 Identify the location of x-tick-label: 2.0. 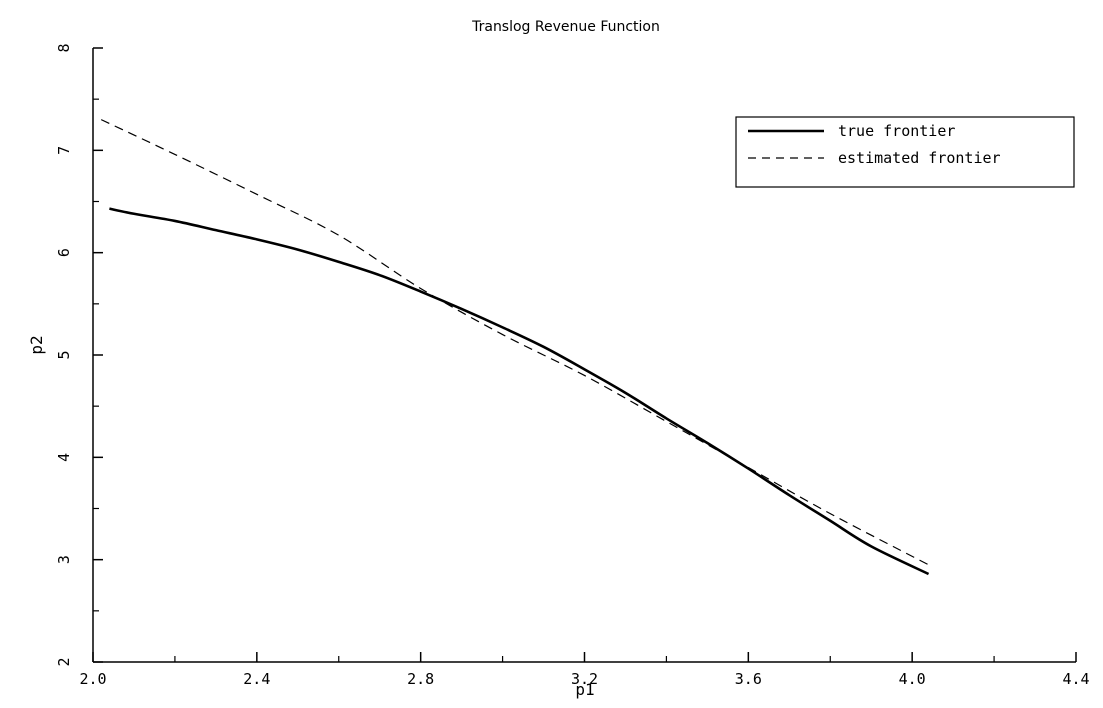
(92, 679).